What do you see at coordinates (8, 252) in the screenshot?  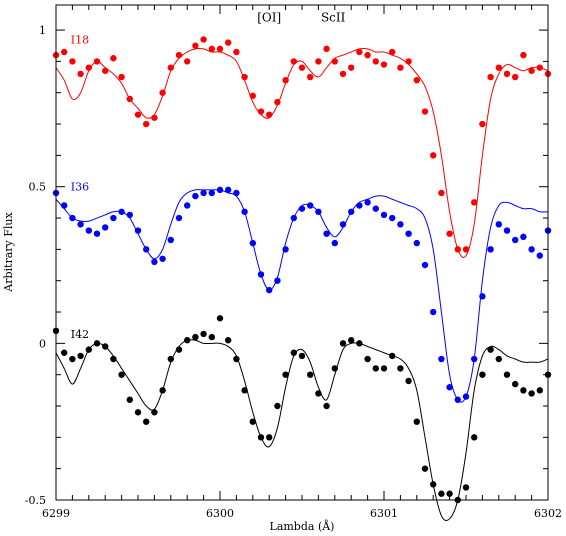 I see `y-axis-label: Arbitrary Flux` at bounding box center [8, 252].